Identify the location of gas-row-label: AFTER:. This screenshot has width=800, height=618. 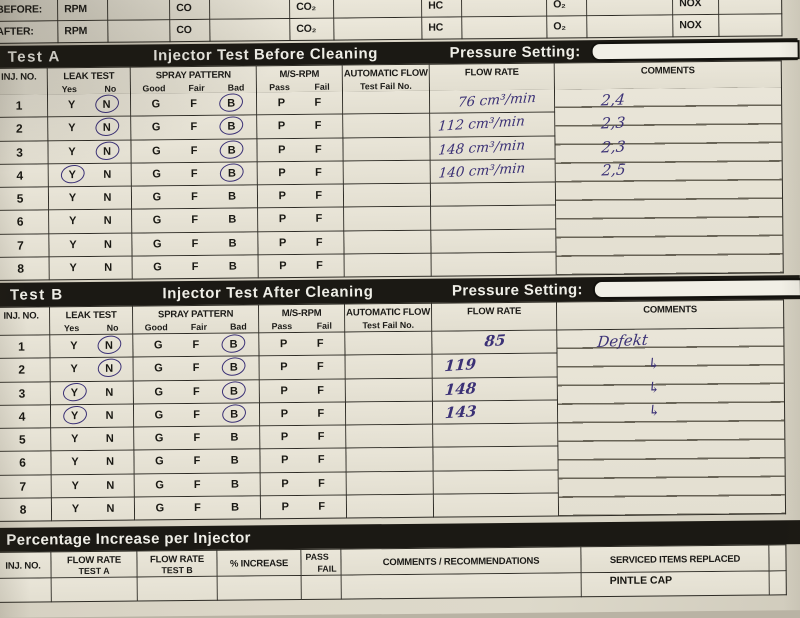
(29, 32).